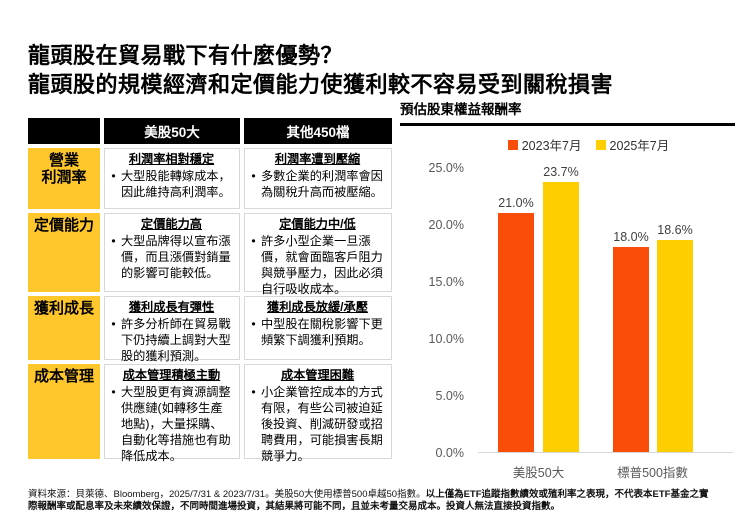 This screenshot has width=740, height=521. Describe the element at coordinates (551, 146) in the screenshot. I see `legend-label-2023: 2023年7月` at that location.